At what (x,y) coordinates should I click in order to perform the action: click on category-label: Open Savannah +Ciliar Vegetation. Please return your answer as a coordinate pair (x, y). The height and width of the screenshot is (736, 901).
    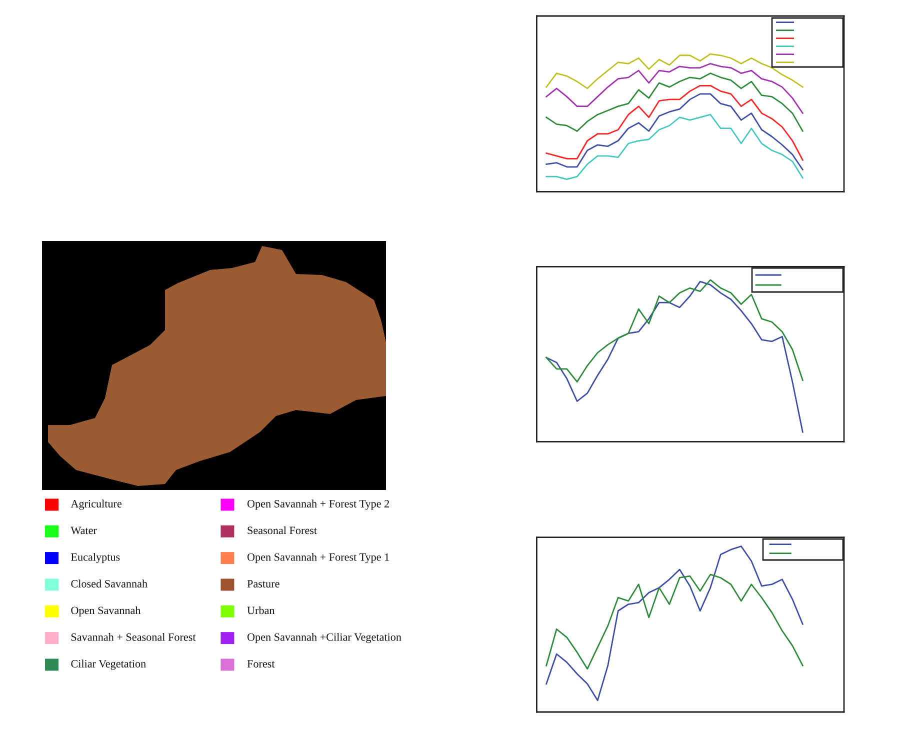
    Looking at the image, I should click on (324, 638).